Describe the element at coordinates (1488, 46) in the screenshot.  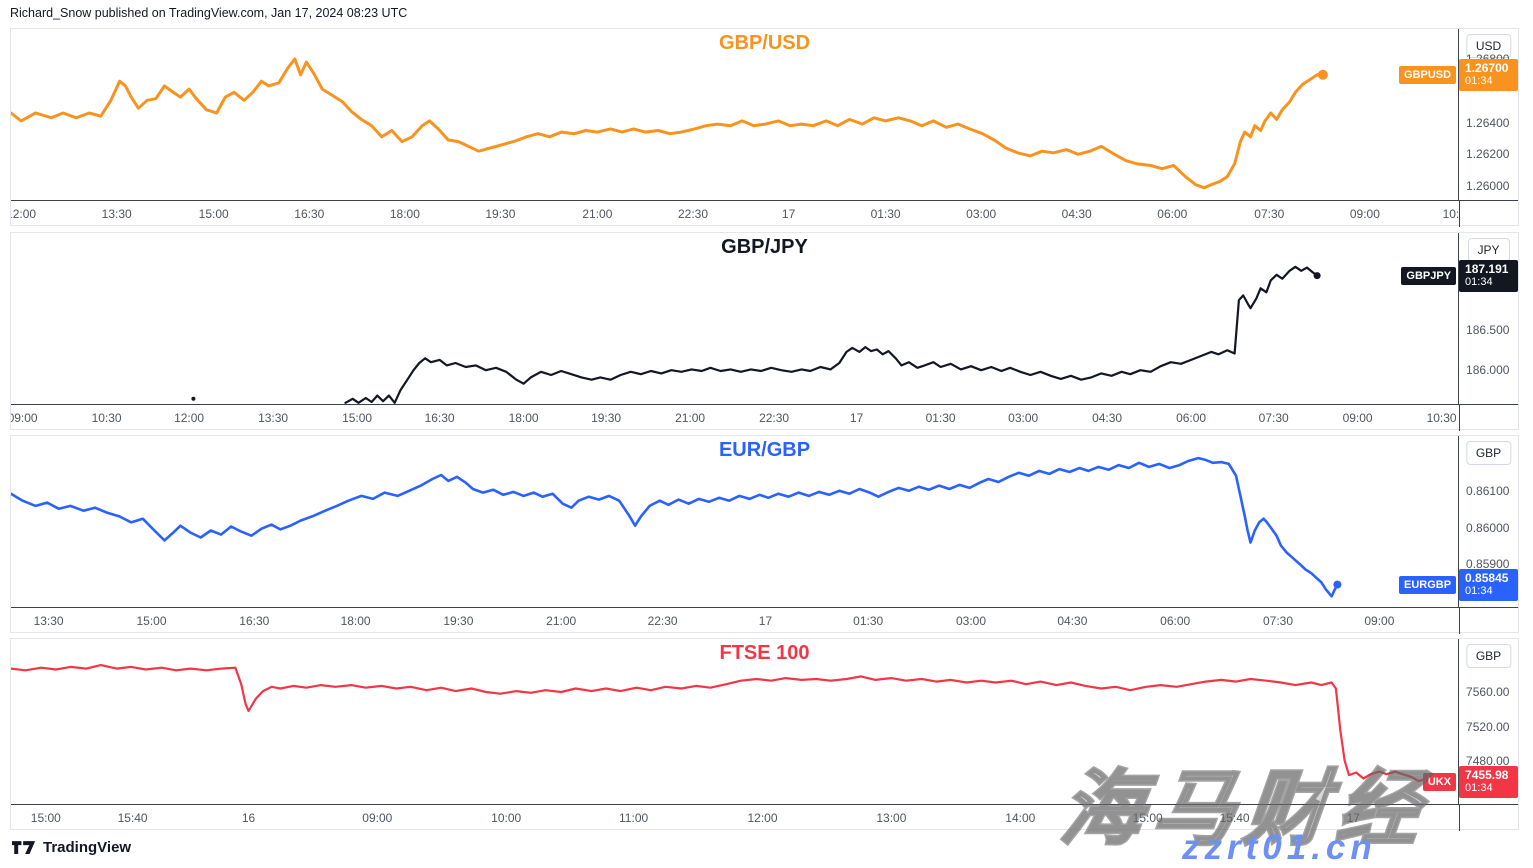
I see `currency-button-gbpusd: USD` at that location.